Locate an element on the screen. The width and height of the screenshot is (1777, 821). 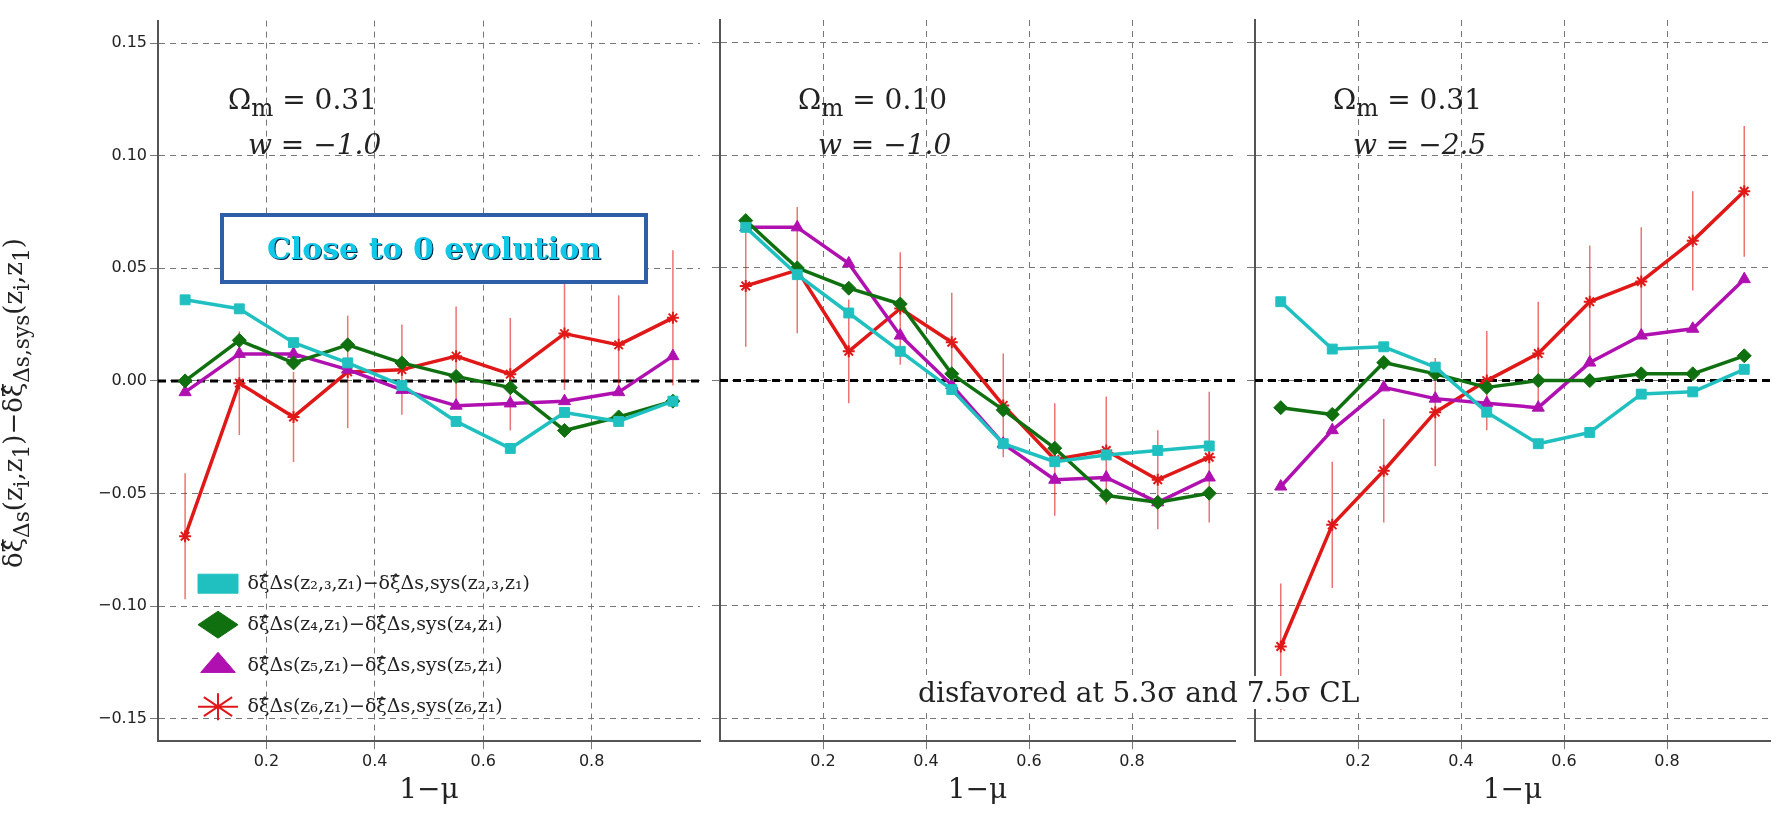
y-tick-label: −0.15 is located at coordinates (122, 717).